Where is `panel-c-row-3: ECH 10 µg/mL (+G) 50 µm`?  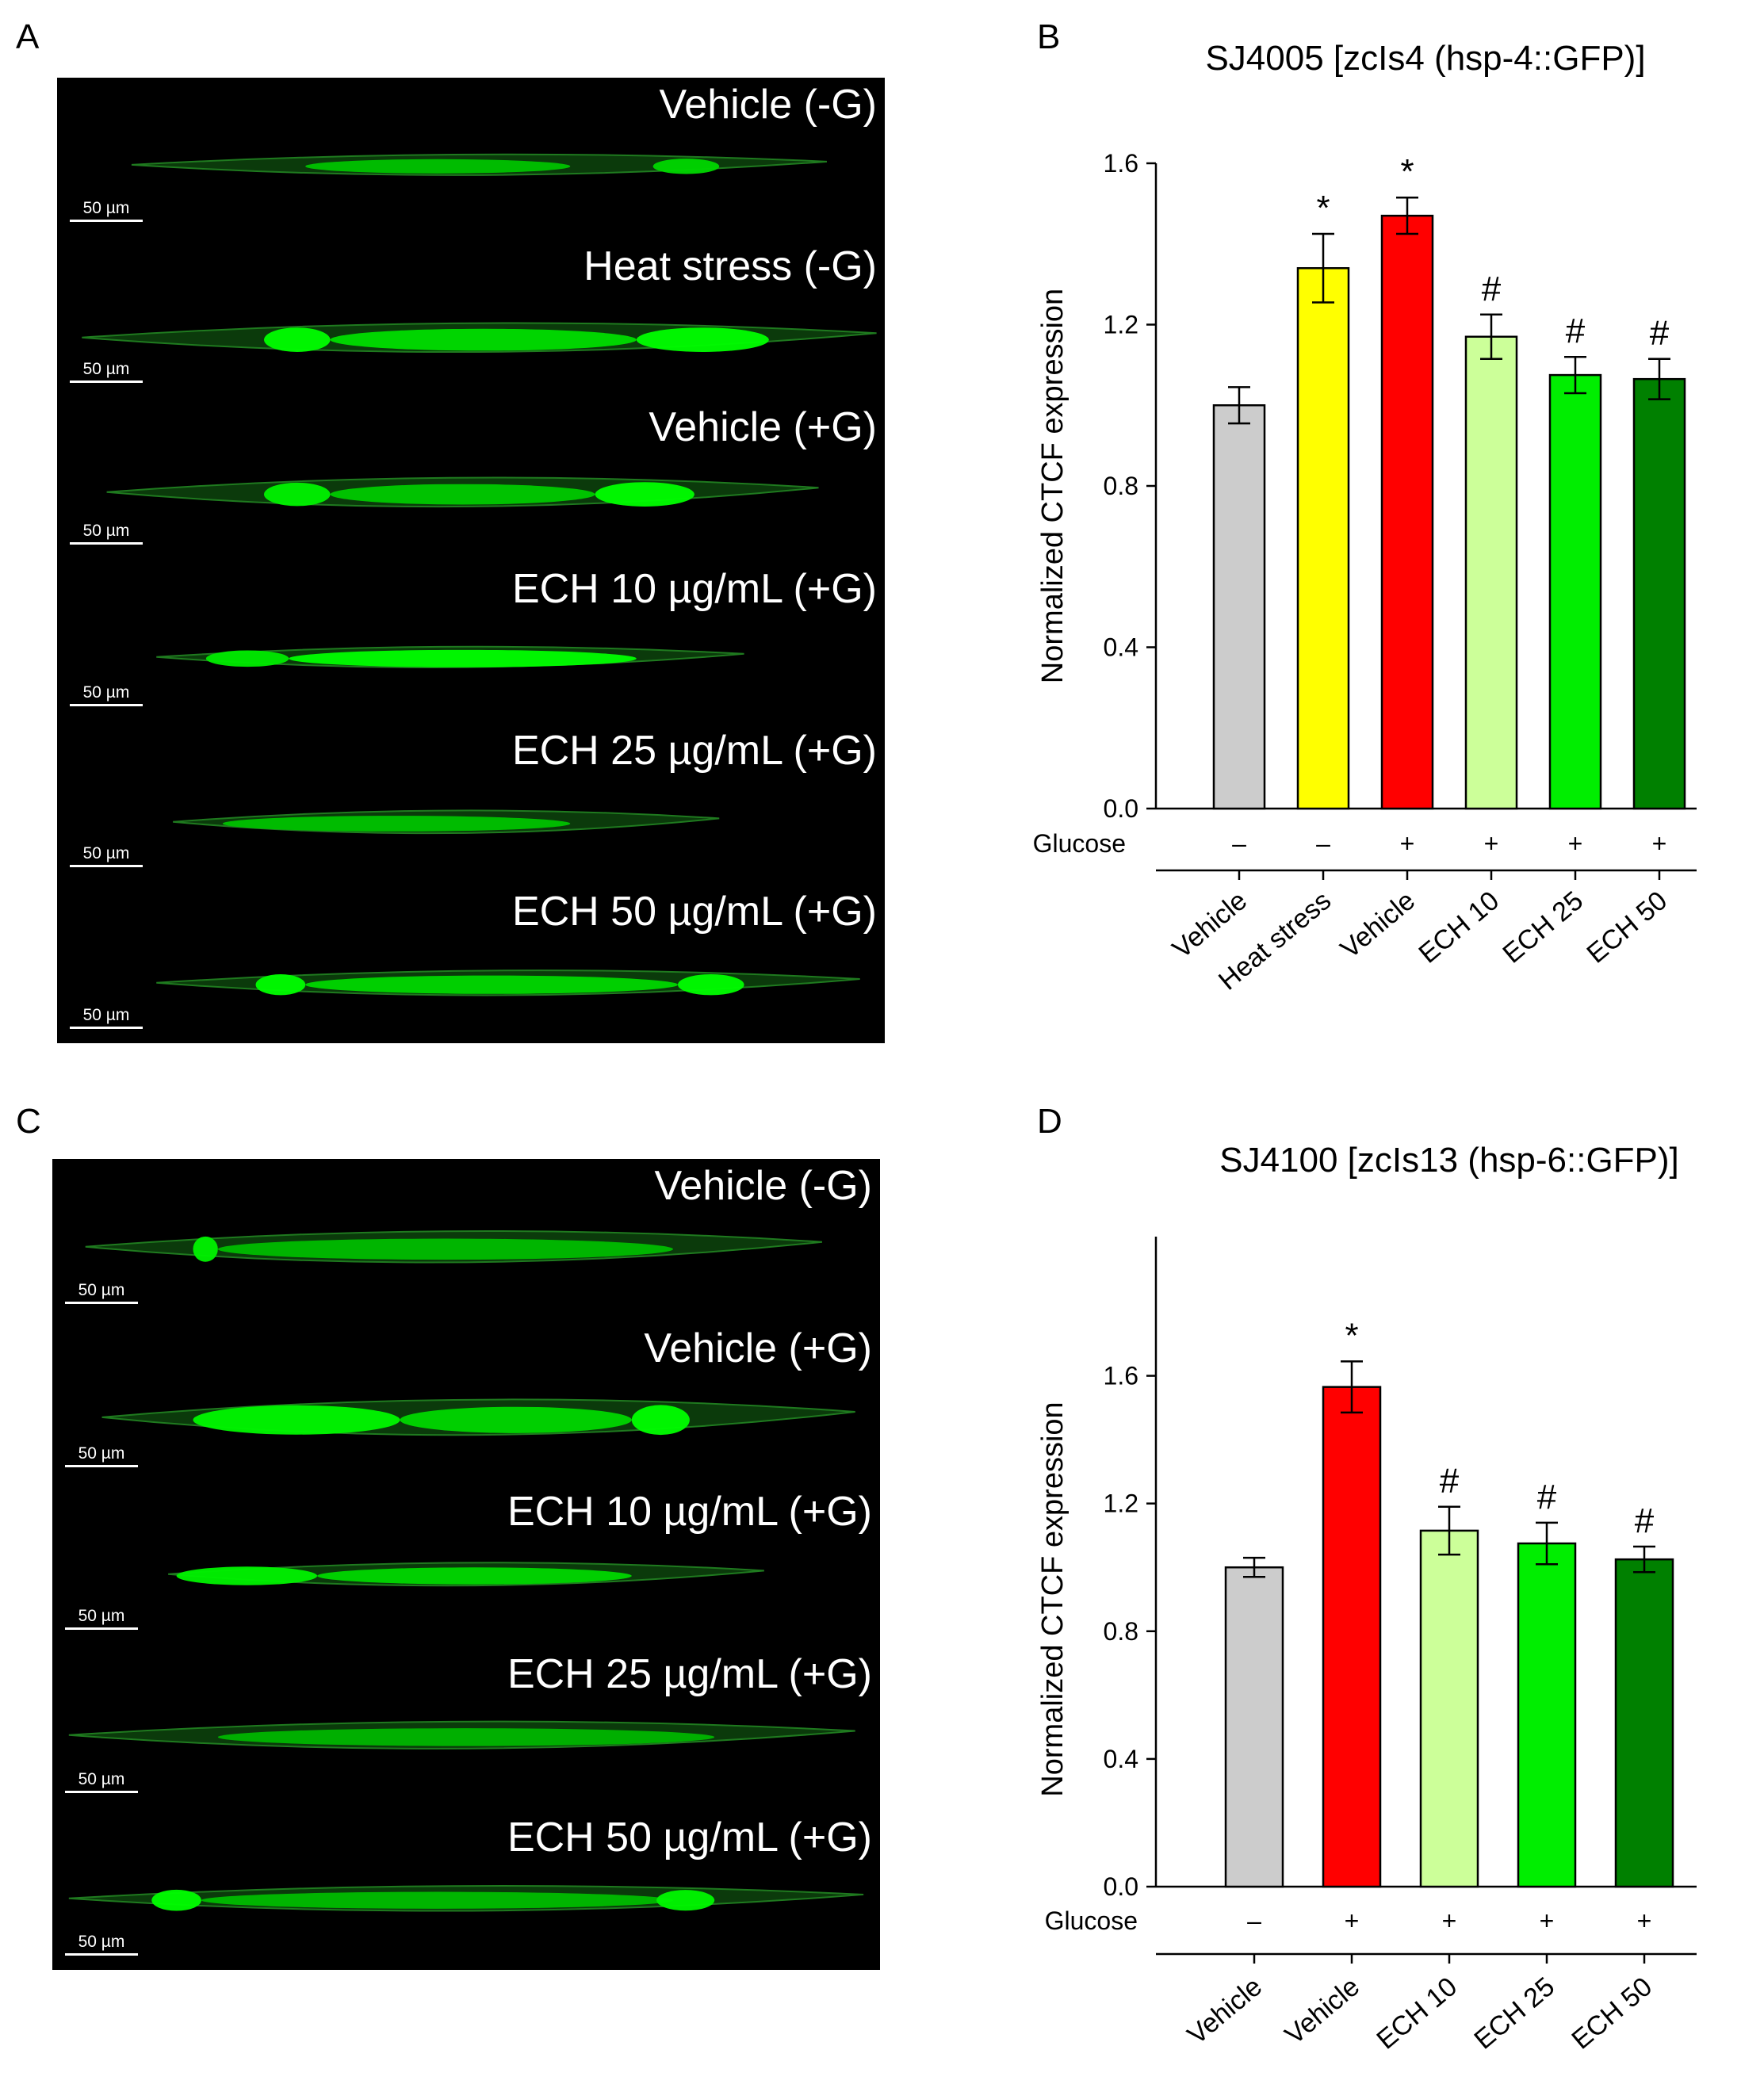
panel-c-row-3: ECH 10 µg/mL (+G) 50 µm is located at coordinates (466, 1564).